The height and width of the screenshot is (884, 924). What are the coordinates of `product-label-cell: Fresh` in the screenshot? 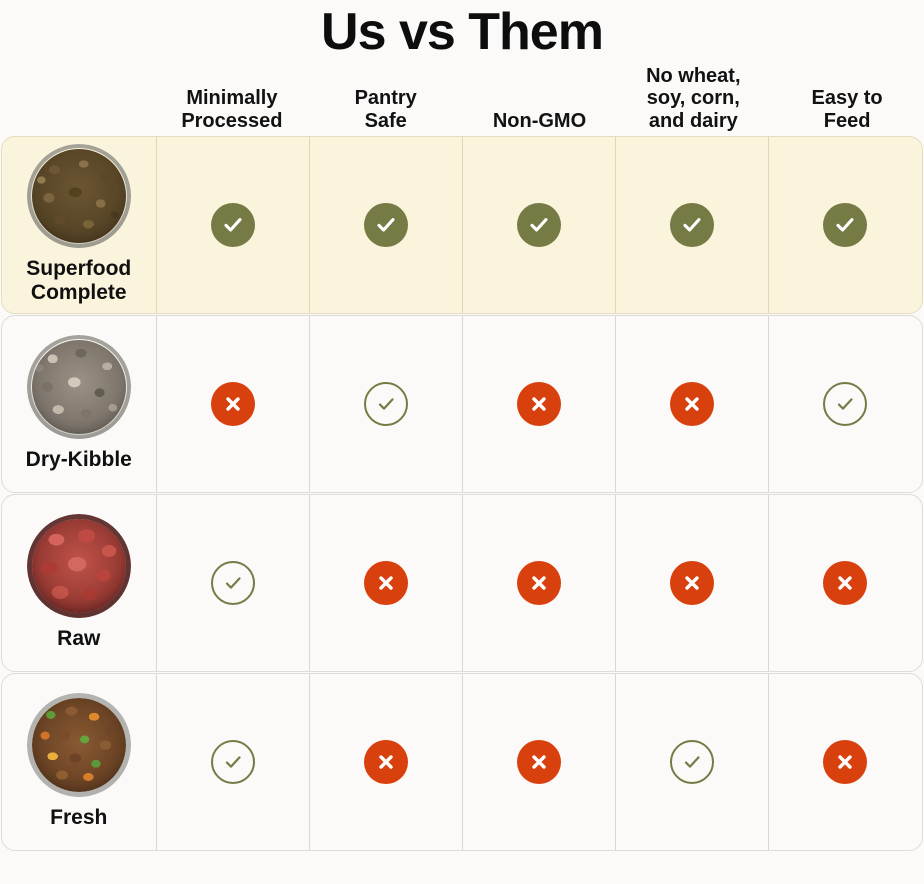 It's located at (79, 762).